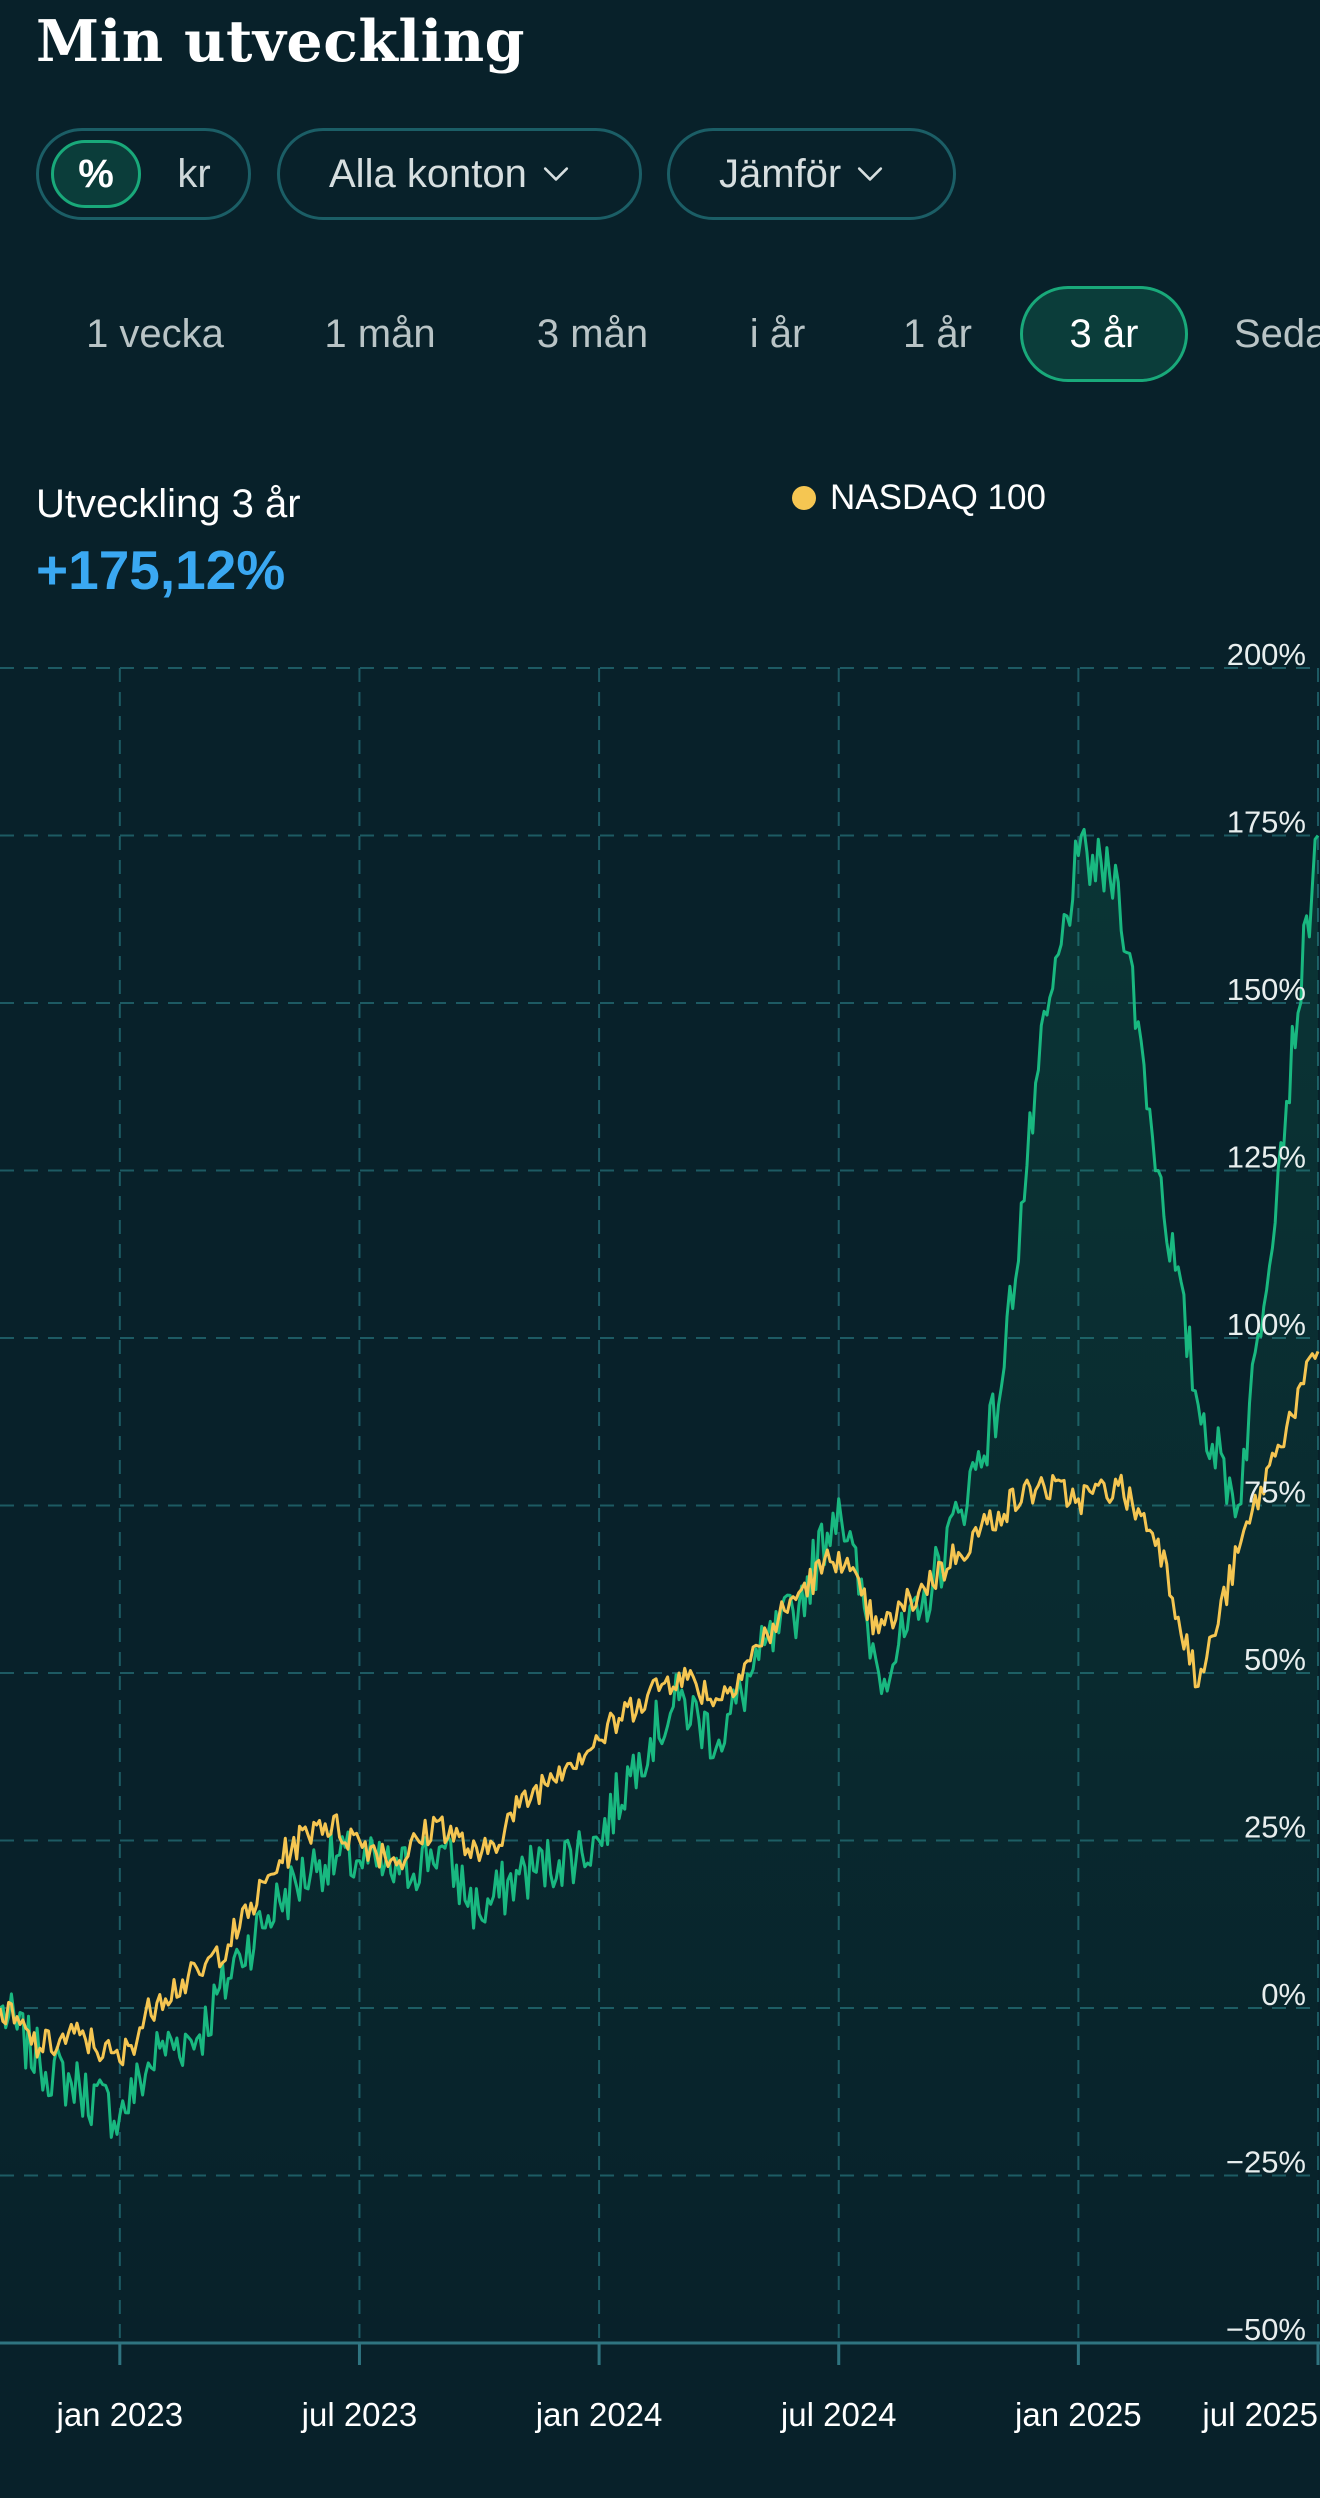 The image size is (1320, 2498). I want to click on y-tick-label: 200%, so click(1266, 654).